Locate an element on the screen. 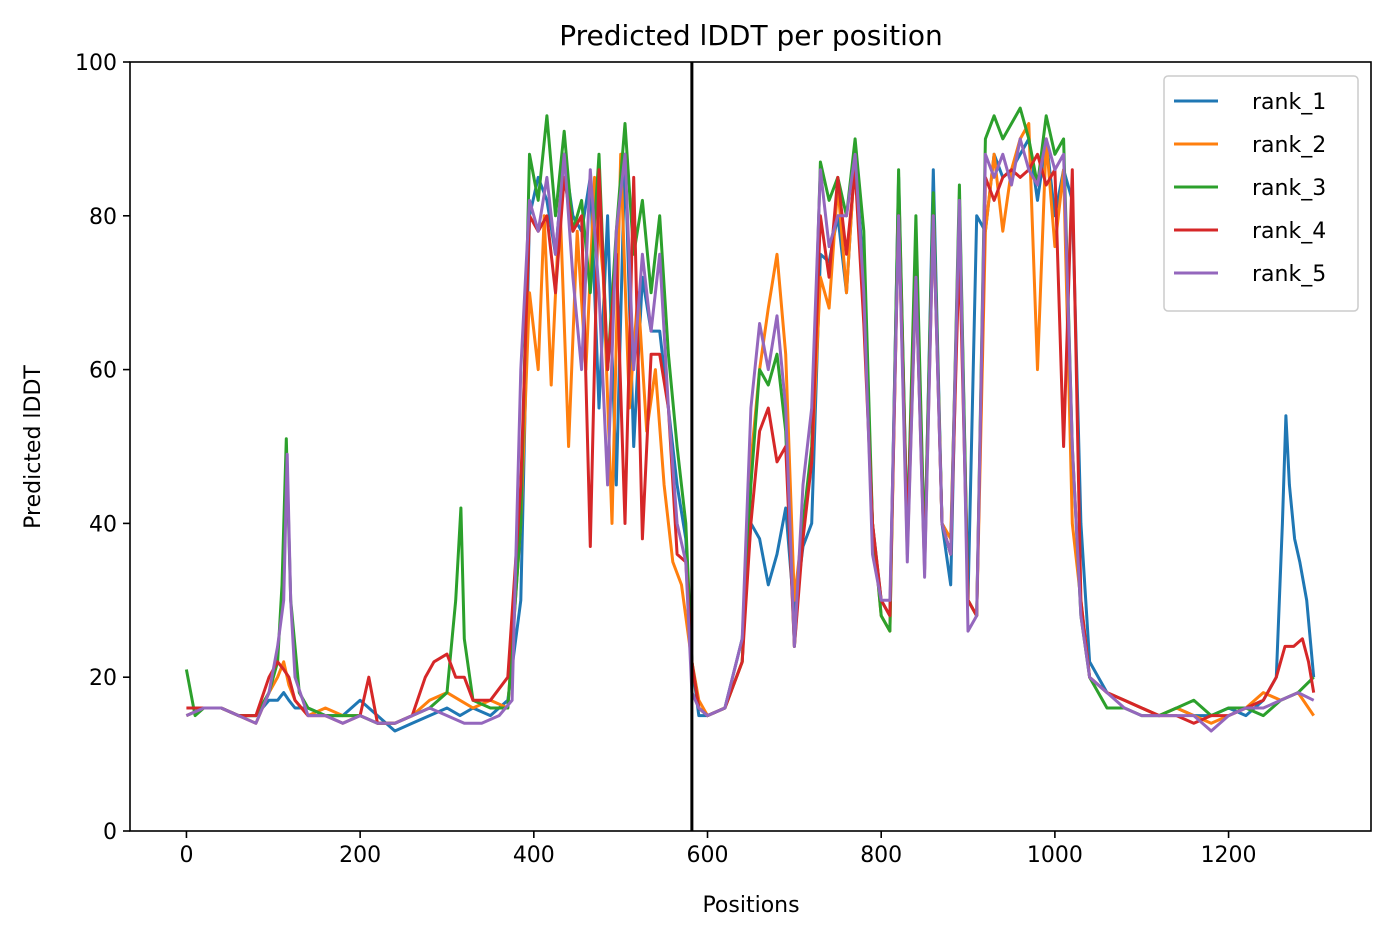 This screenshot has width=1391, height=939. y-tick-label: 80 is located at coordinates (103, 217).